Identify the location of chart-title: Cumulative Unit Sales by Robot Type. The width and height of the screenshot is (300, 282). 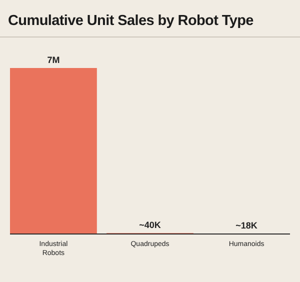
(131, 21).